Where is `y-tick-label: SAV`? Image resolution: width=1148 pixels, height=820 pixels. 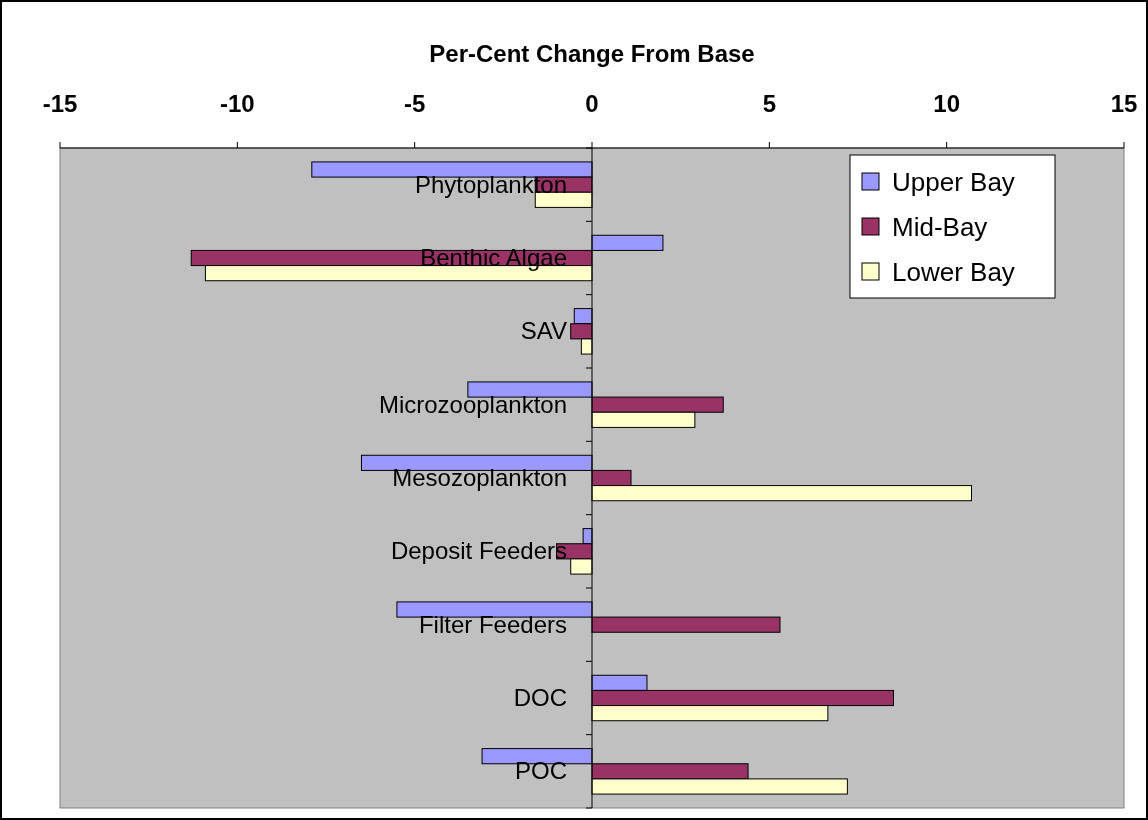
y-tick-label: SAV is located at coordinates (543, 331).